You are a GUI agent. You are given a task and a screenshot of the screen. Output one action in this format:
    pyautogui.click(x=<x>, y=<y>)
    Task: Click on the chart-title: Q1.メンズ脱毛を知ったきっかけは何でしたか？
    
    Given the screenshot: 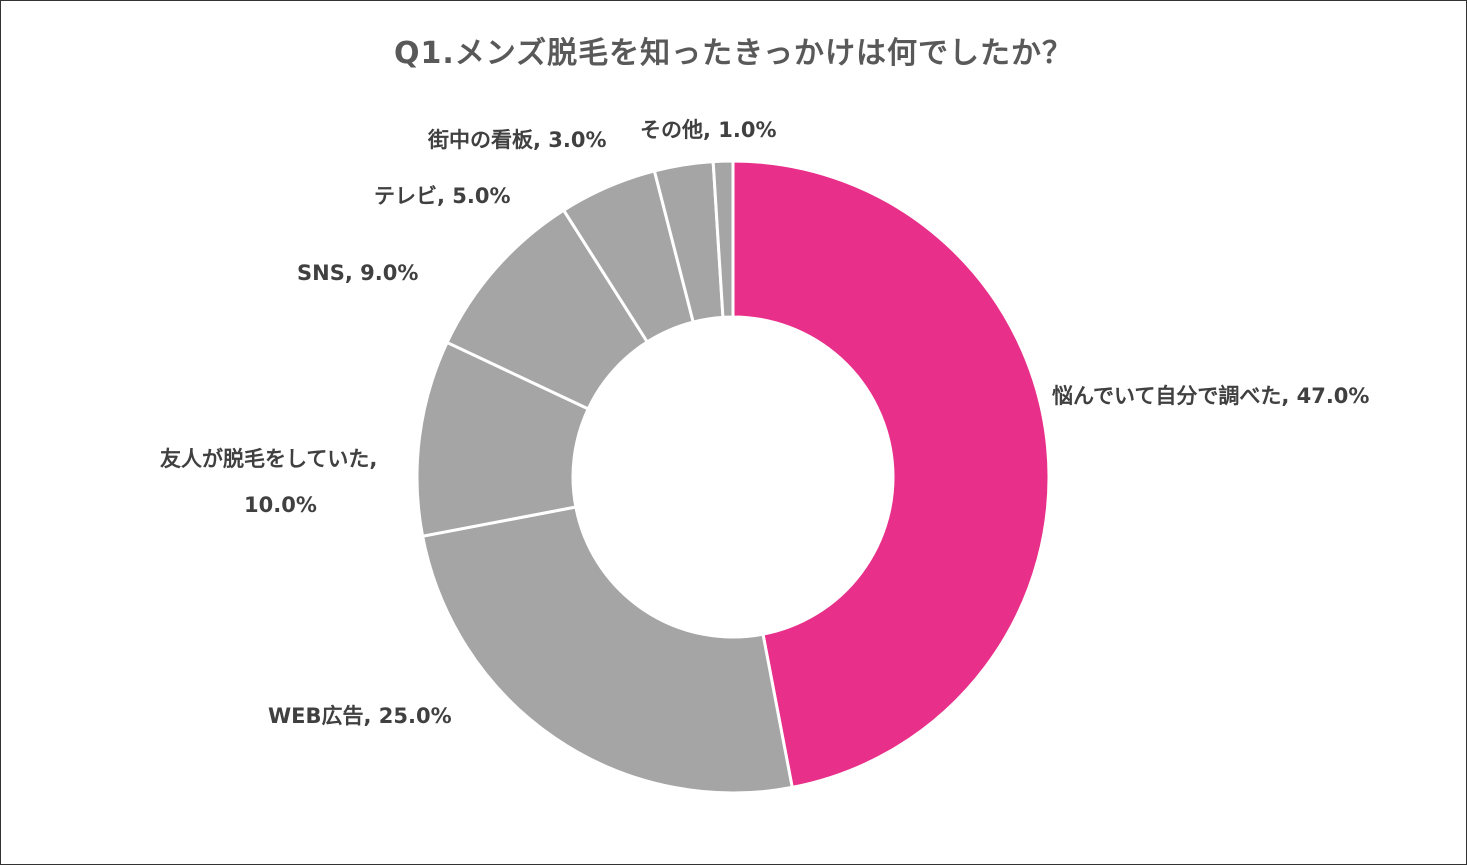 What is the action you would take?
    pyautogui.click(x=733, y=53)
    